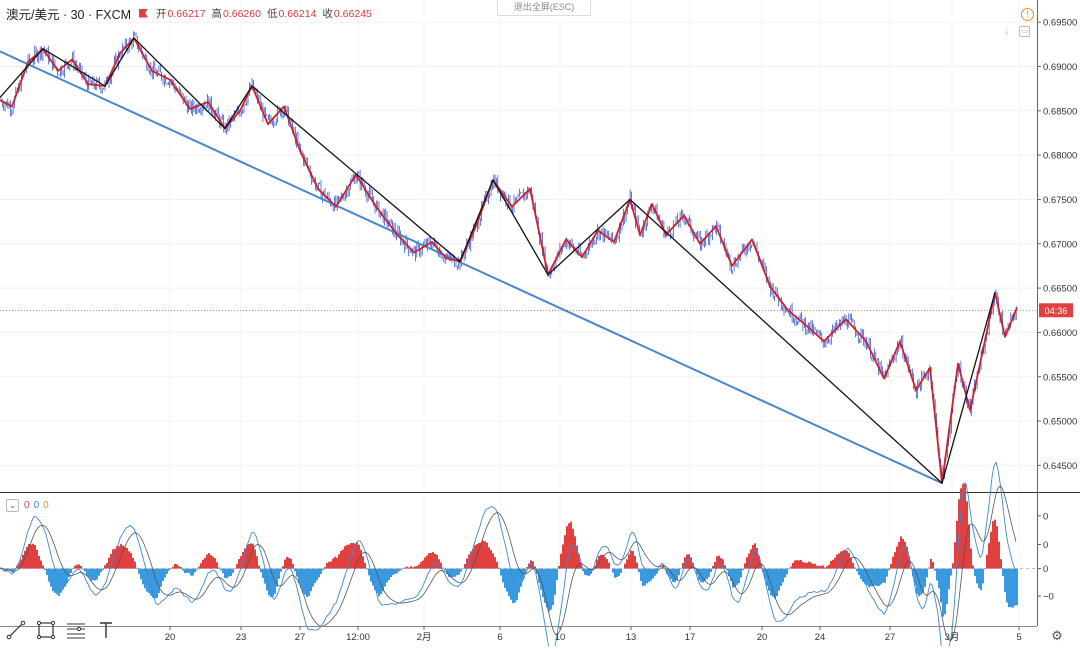  I want to click on fib-tool-button, so click(76, 630).